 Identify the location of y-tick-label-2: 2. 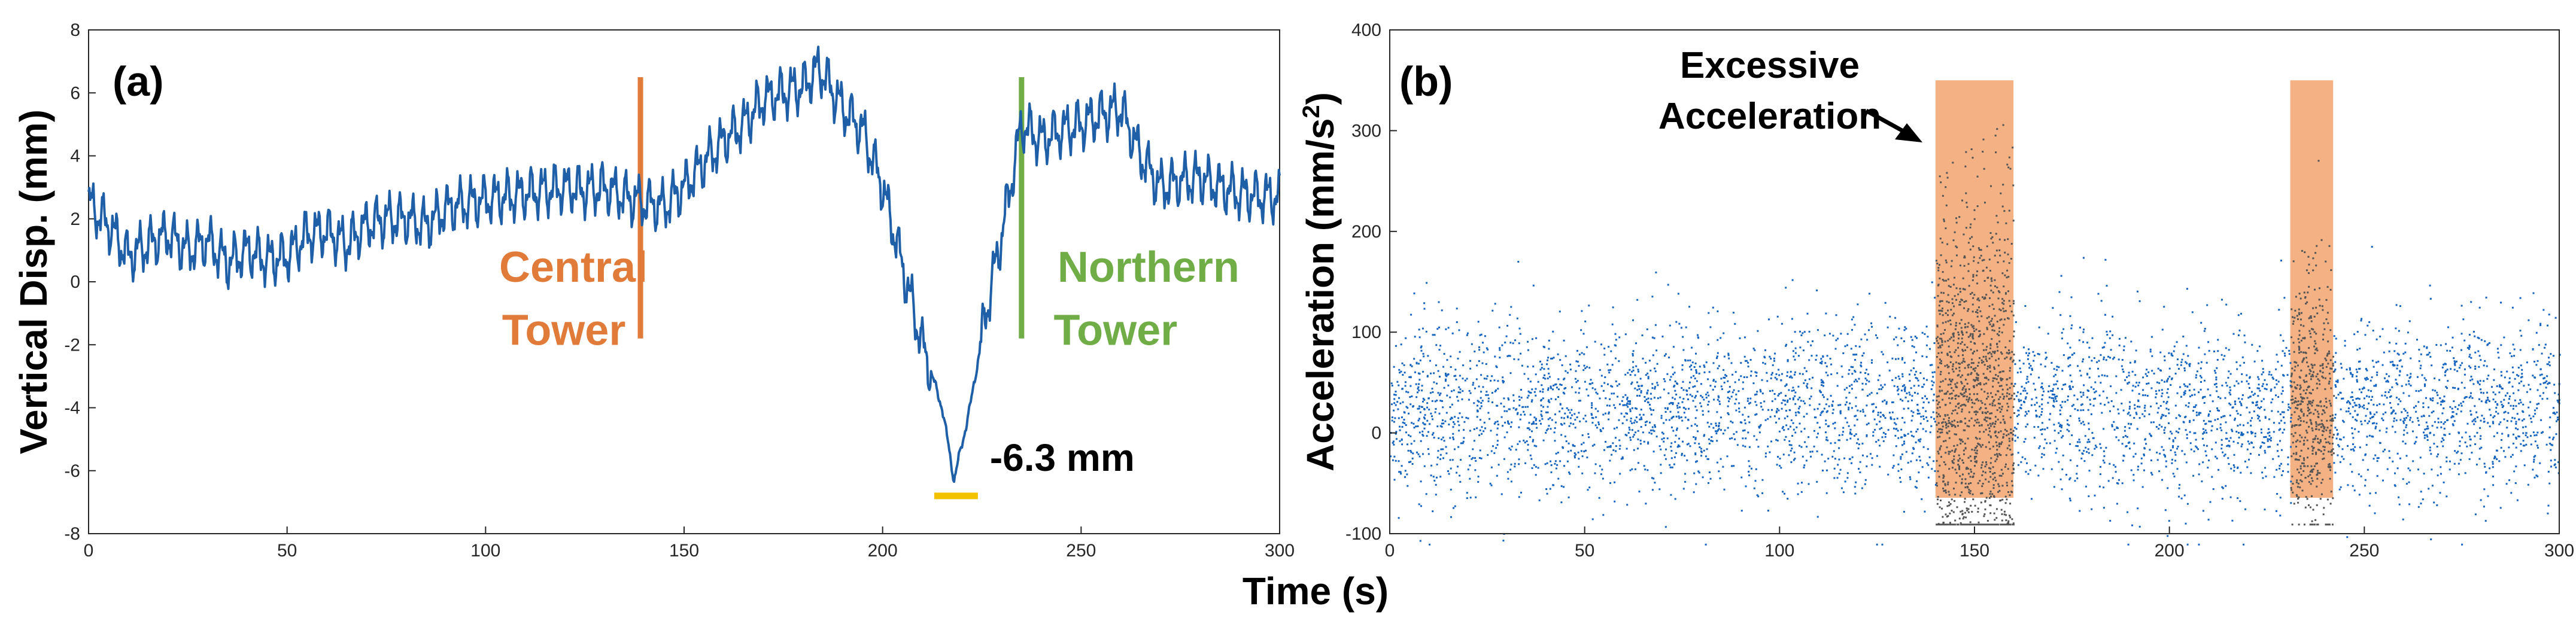
(75, 219).